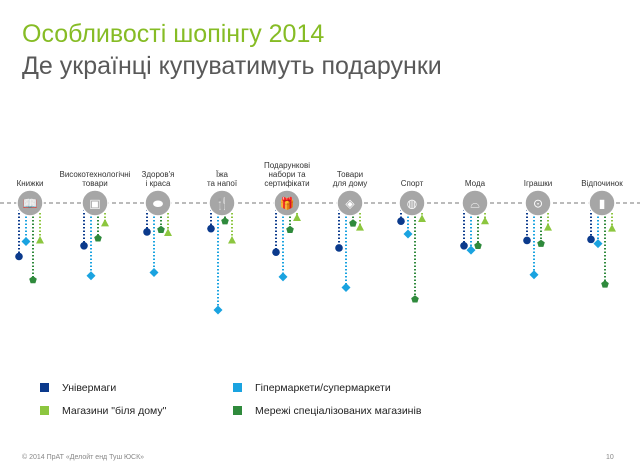  What do you see at coordinates (602, 183) in the screenshot?
I see `category-label: Відпочинок` at bounding box center [602, 183].